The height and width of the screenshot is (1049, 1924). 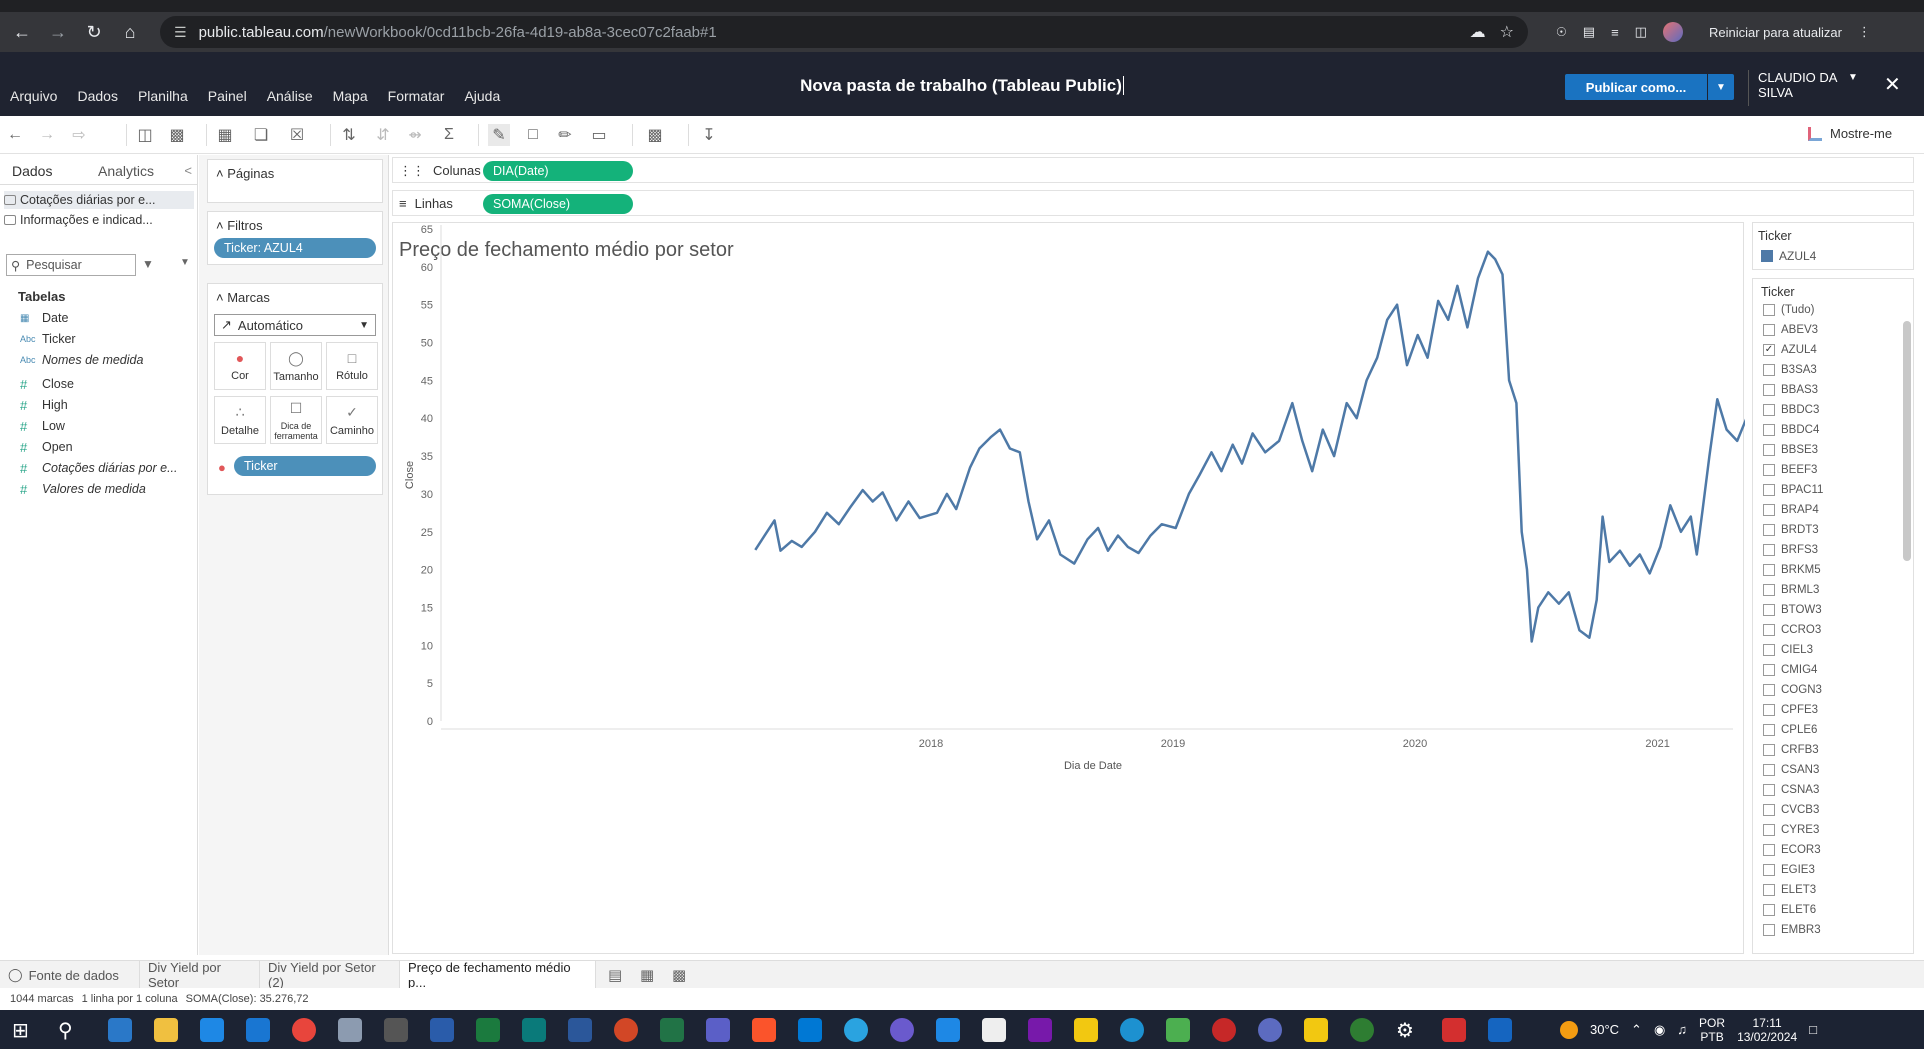 What do you see at coordinates (188, 170) in the screenshot?
I see `collapse-icon: <` at bounding box center [188, 170].